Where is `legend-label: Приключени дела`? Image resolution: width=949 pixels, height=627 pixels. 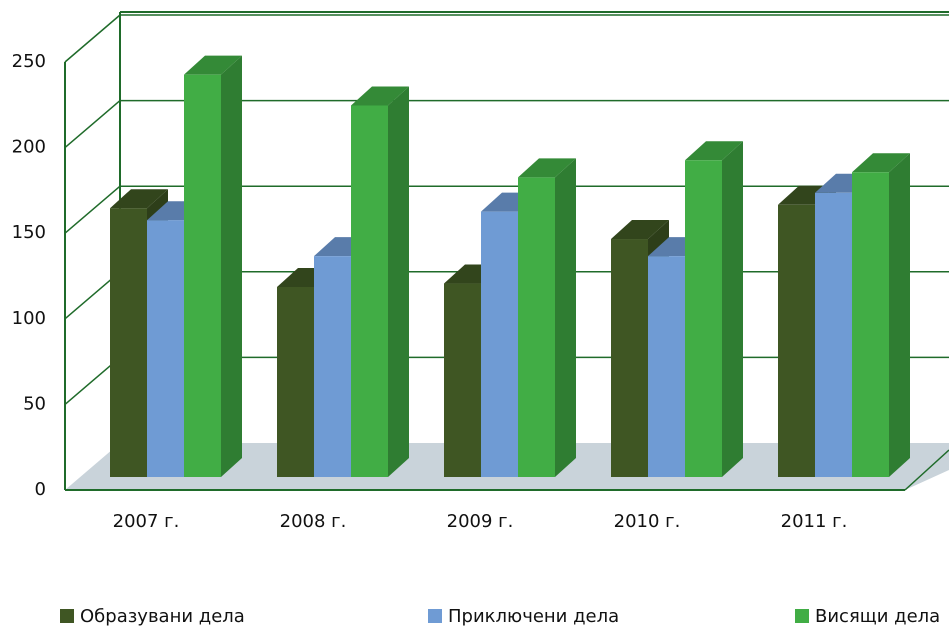 legend-label: Приключени дела is located at coordinates (533, 616).